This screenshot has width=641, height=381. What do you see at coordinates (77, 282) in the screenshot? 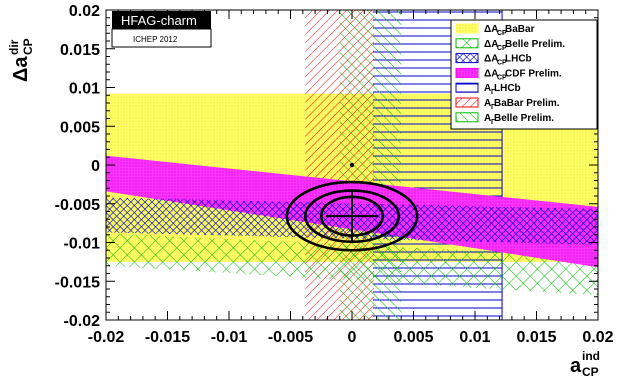
I see `y-tick-label: -0.015` at bounding box center [77, 282].